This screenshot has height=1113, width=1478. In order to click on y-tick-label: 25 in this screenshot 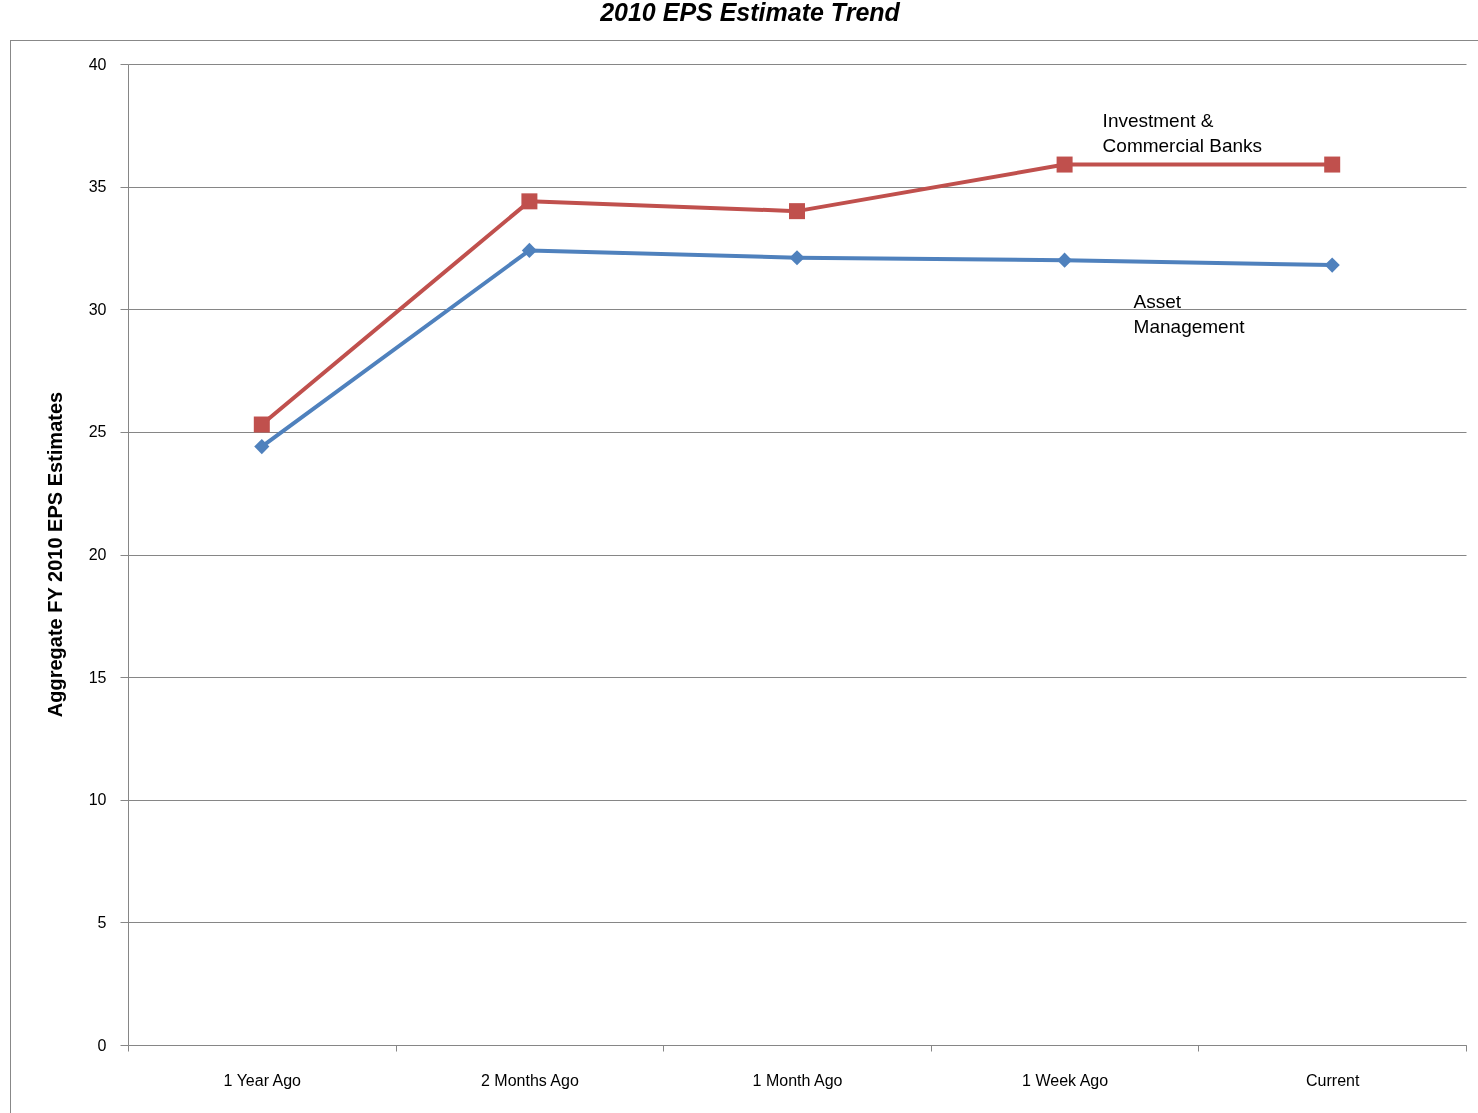, I will do `click(97, 432)`.